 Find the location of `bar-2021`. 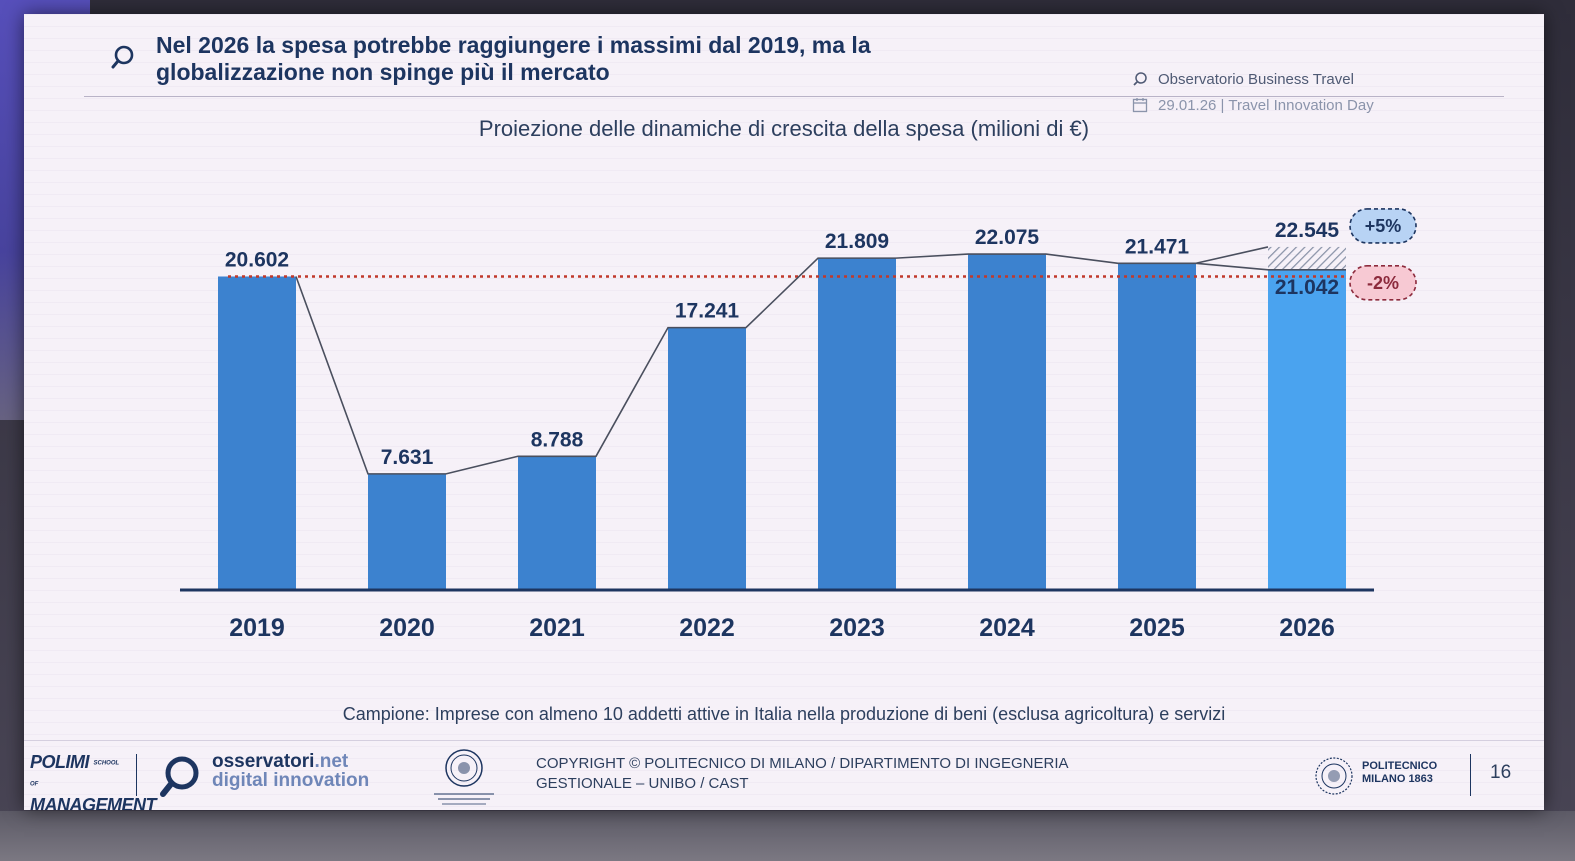

bar-2021 is located at coordinates (557, 523).